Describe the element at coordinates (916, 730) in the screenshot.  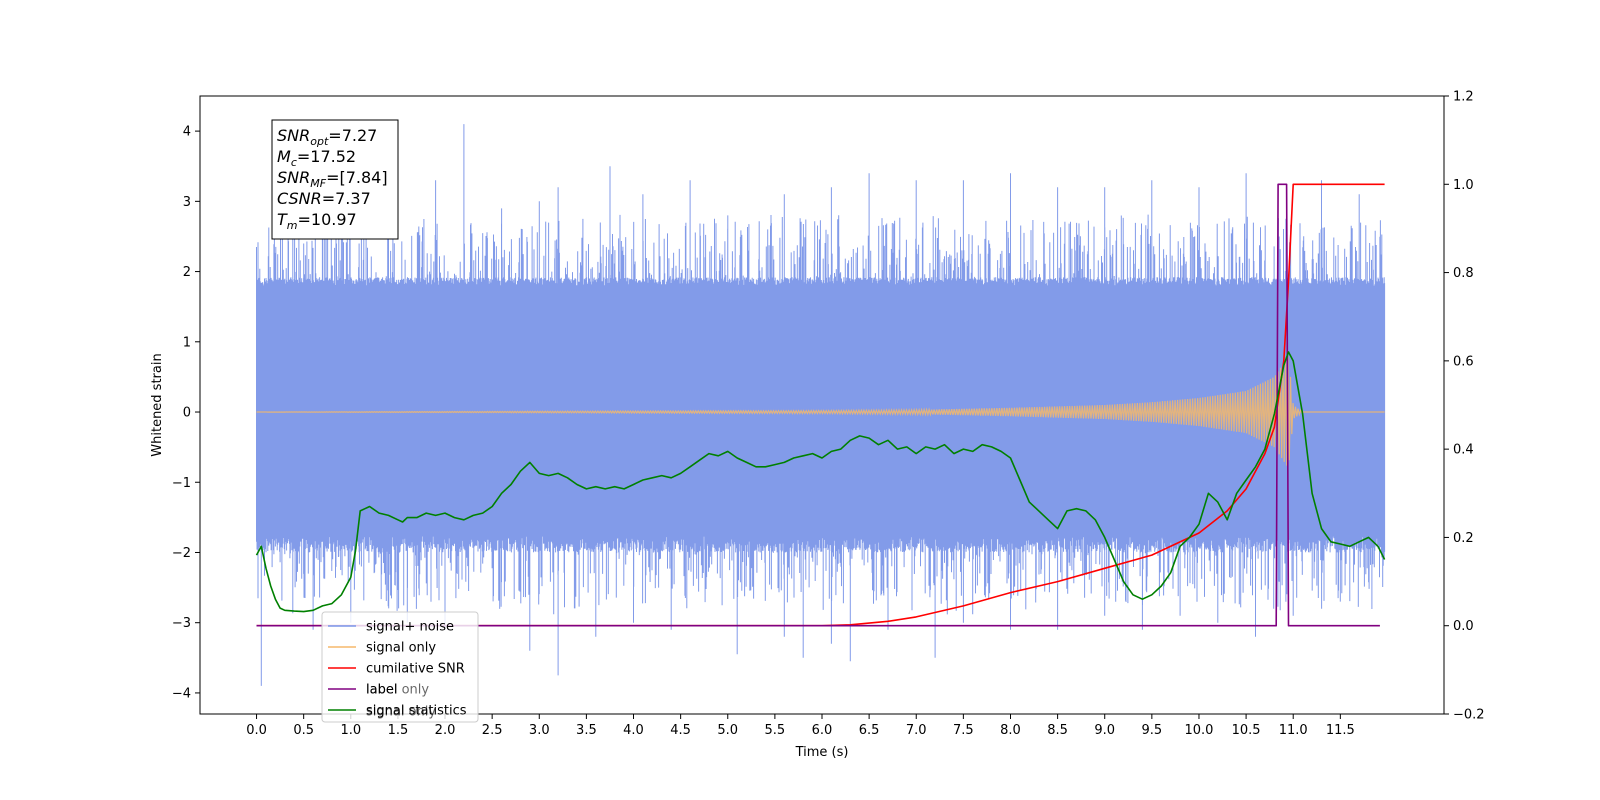
I see `x-tick-label: 7.0` at that location.